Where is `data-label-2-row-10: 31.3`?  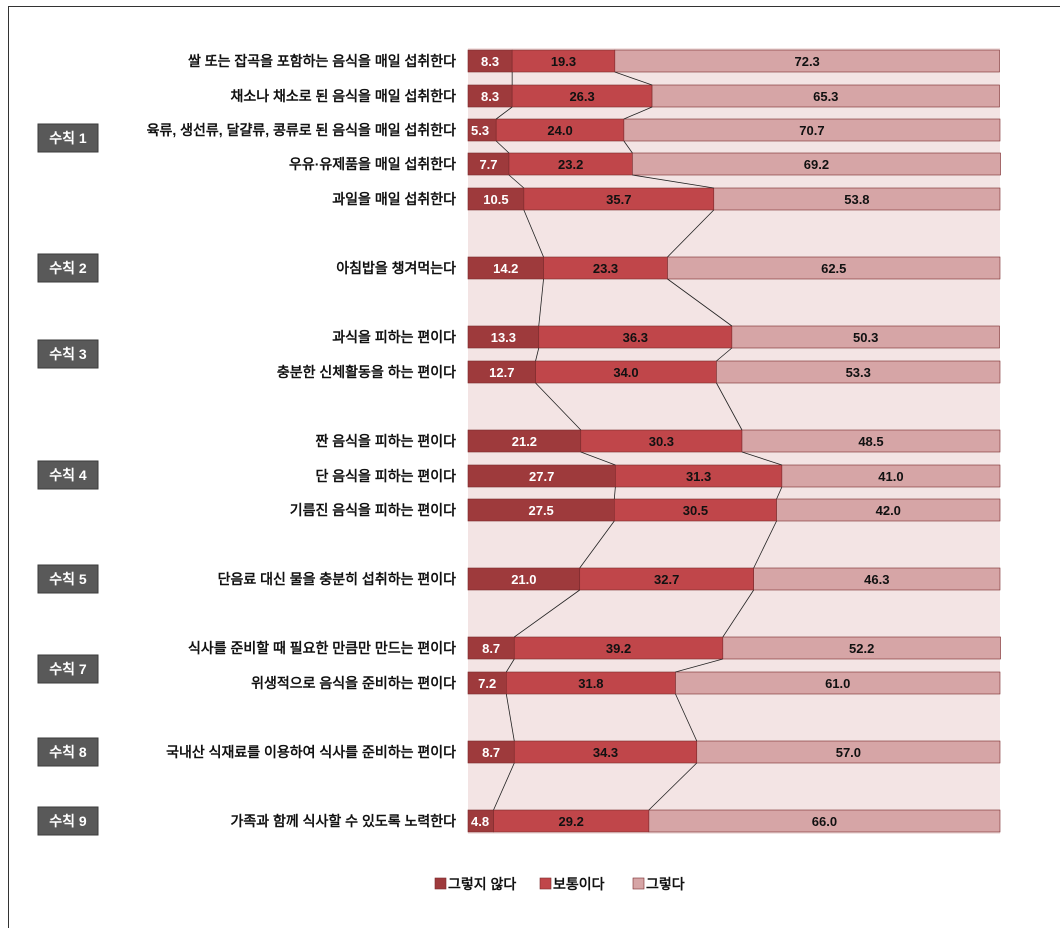
data-label-2-row-10: 31.3 is located at coordinates (698, 476).